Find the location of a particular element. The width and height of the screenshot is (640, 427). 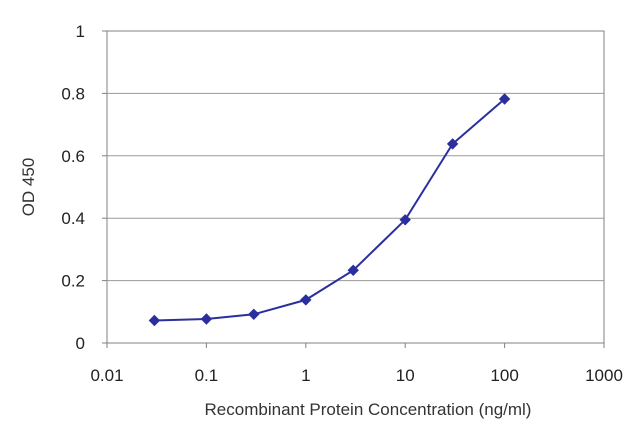

y-axis-ticks: 0 0.2 0.4 0.6 0.8 1 is located at coordinates (84, 187).